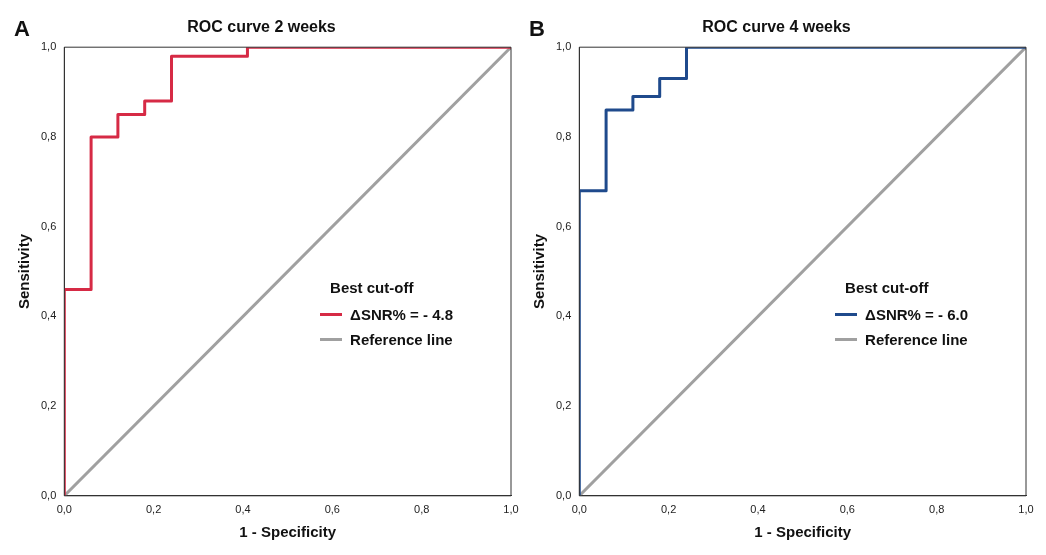  What do you see at coordinates (401, 314) in the screenshot?
I see `legend-label: ΔSNR% = - 4.8` at bounding box center [401, 314].